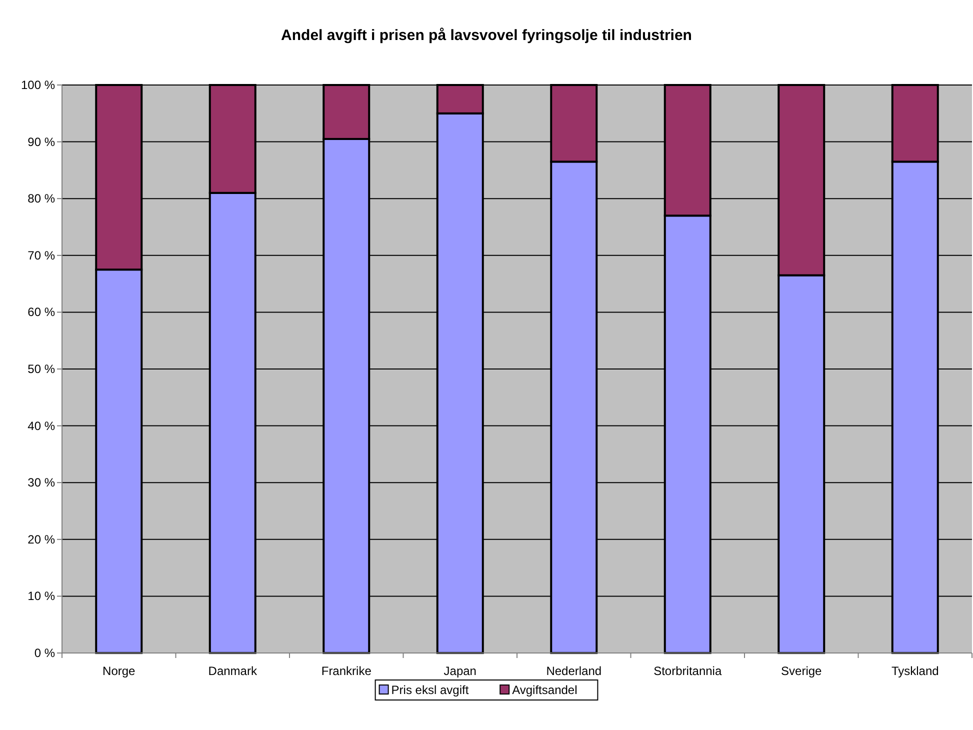  What do you see at coordinates (42, 539) in the screenshot?
I see `y-tick-label: 20 %` at bounding box center [42, 539].